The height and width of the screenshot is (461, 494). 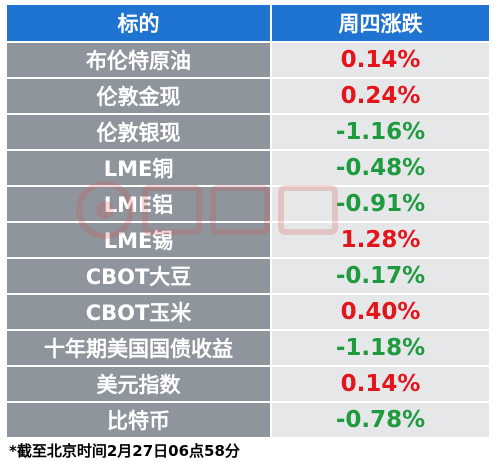 I want to click on table-header-row: 标的 周四涨跌, so click(x=248, y=23).